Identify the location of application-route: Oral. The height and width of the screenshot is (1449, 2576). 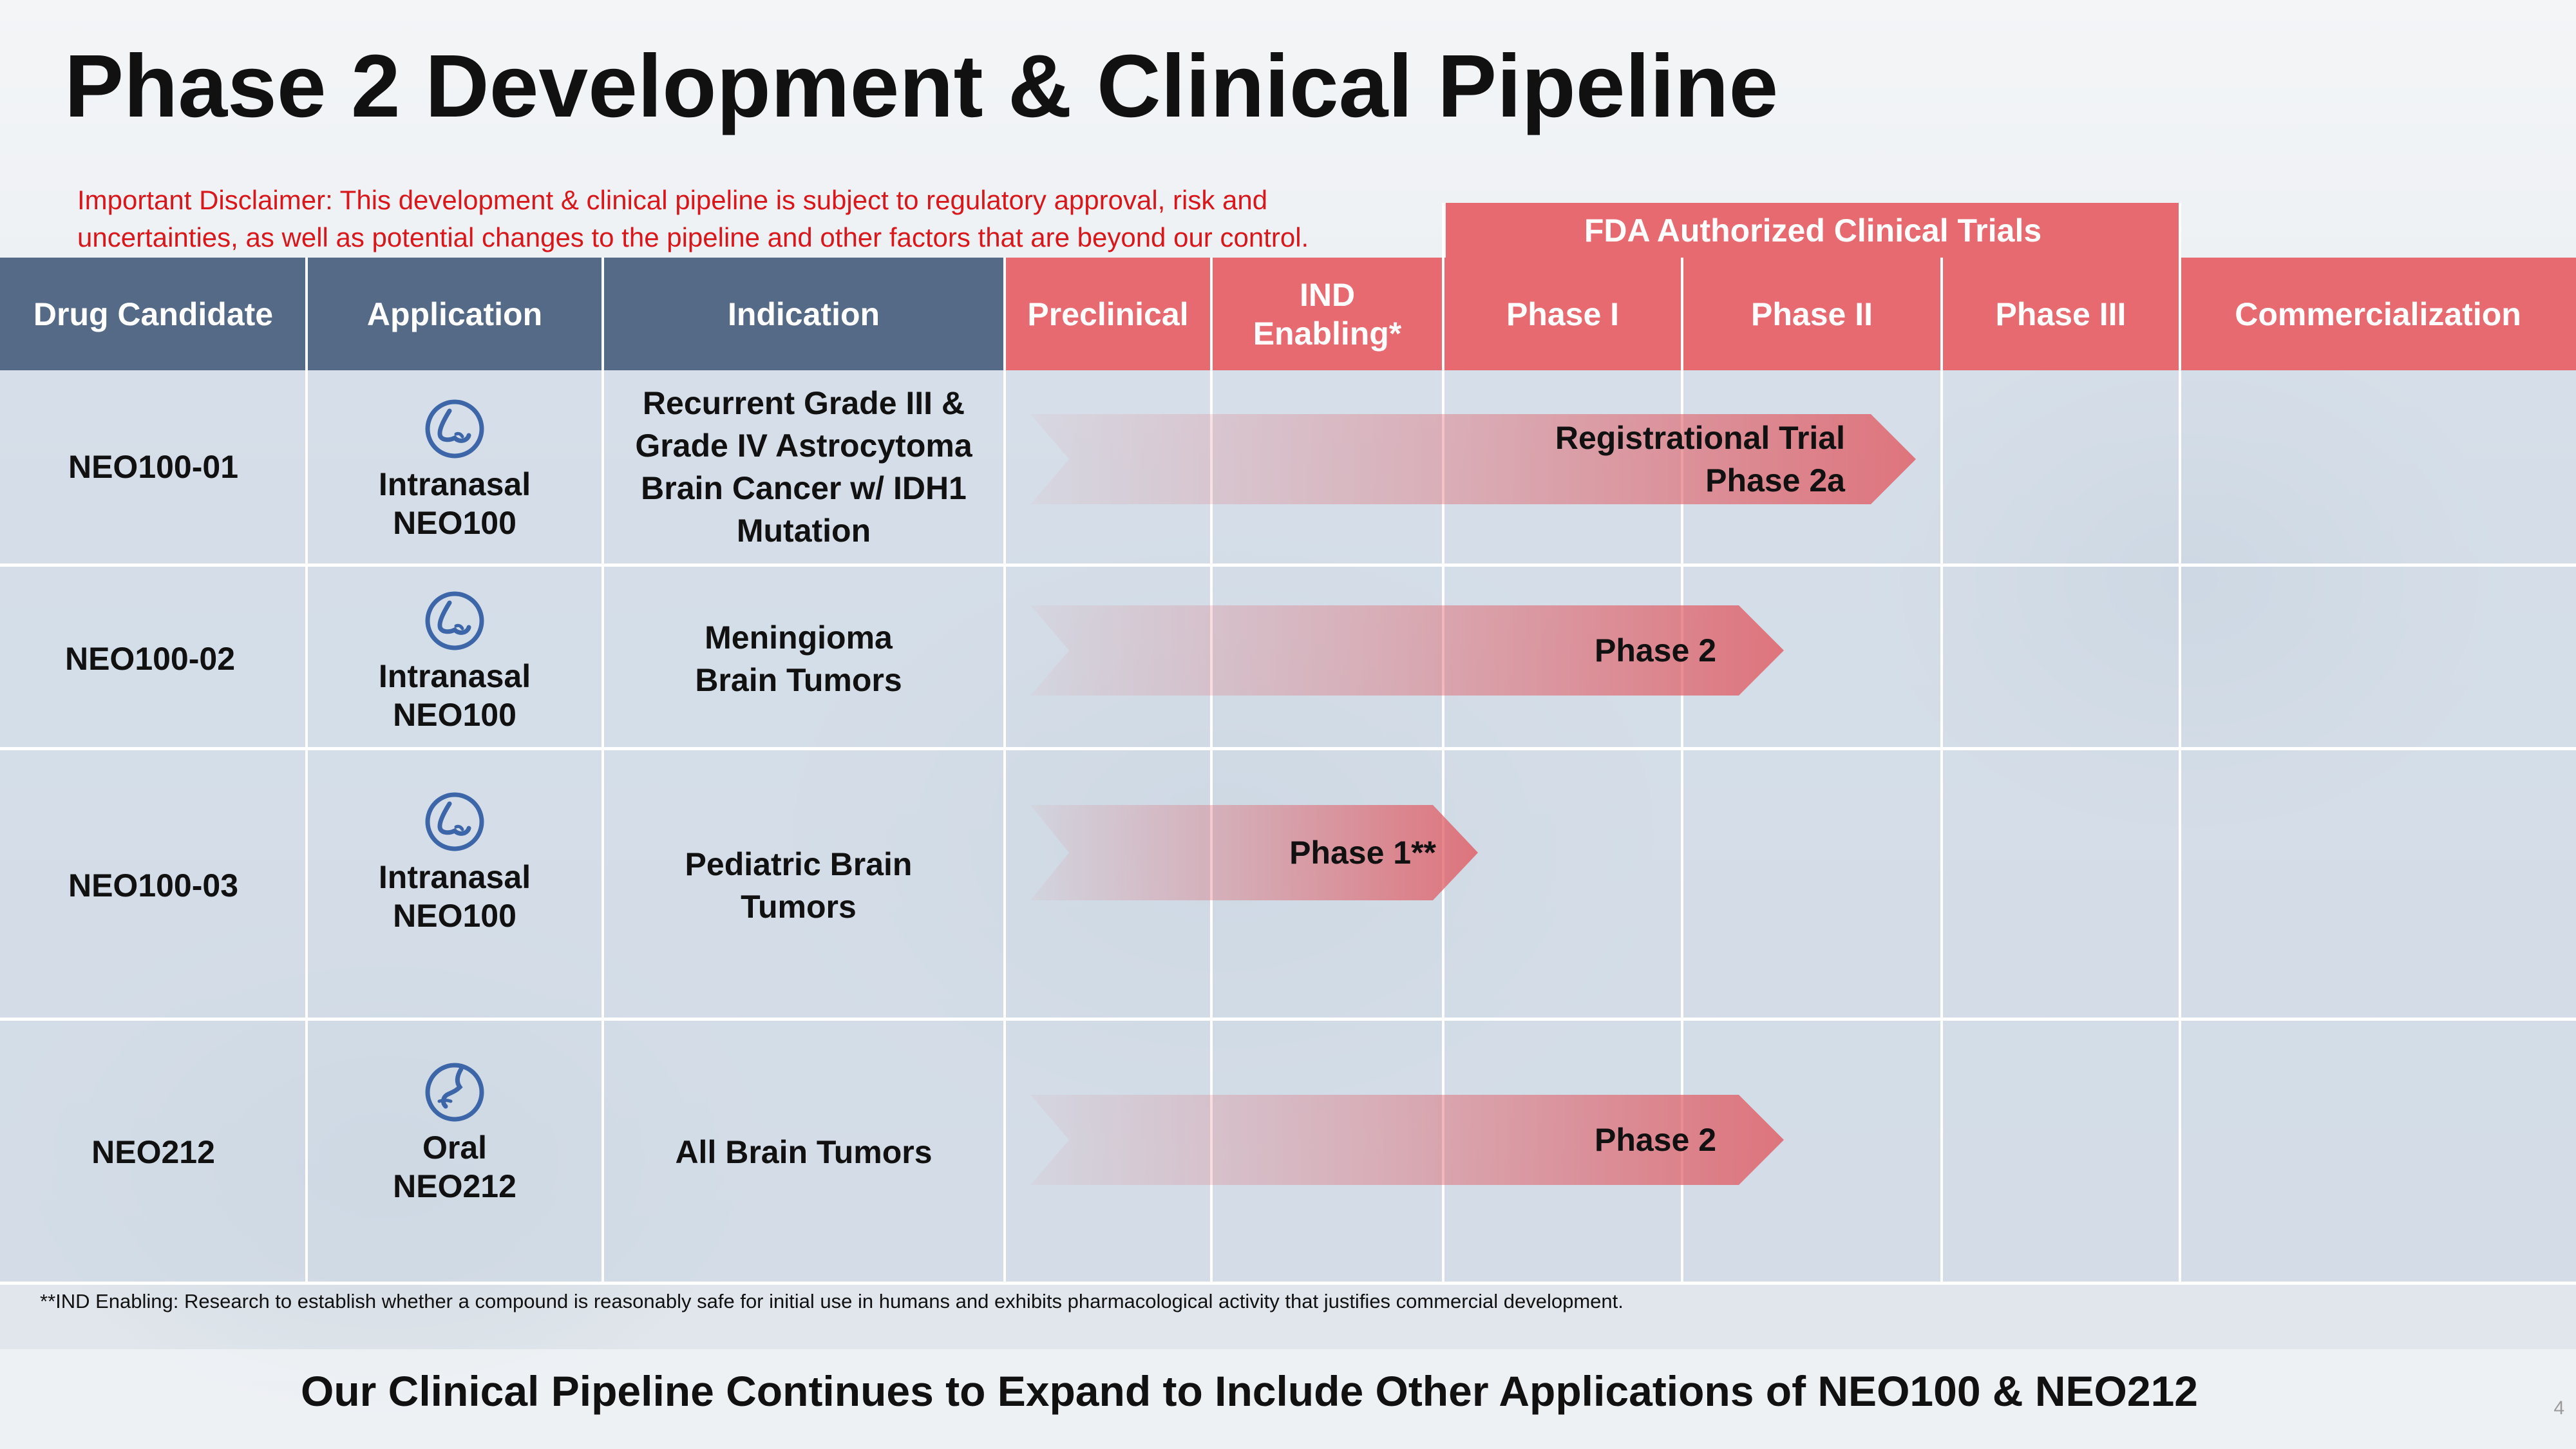
(455, 1148).